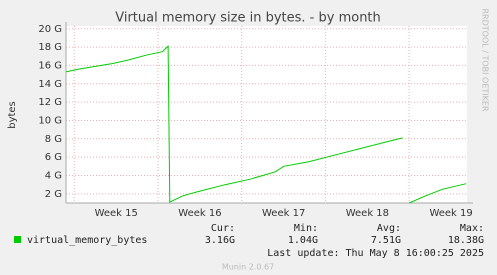 The width and height of the screenshot is (497, 275). I want to click on x-tick-label: Week 17, so click(283, 213).